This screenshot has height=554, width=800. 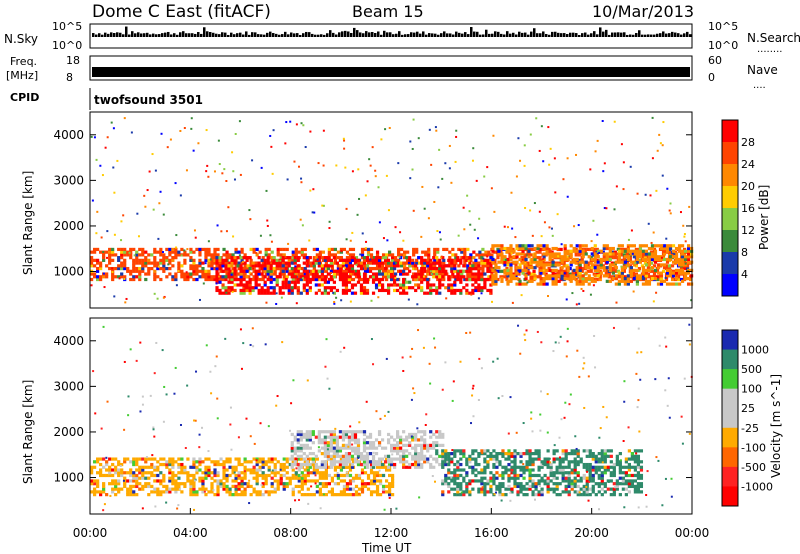 I want to click on colorbar-tick-label: 8, so click(x=744, y=252).